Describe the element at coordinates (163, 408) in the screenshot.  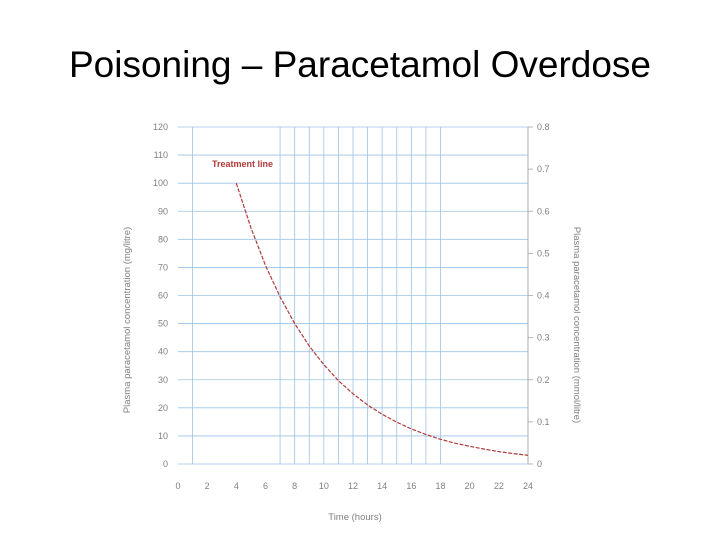
I see `left-tick-label: 20` at that location.